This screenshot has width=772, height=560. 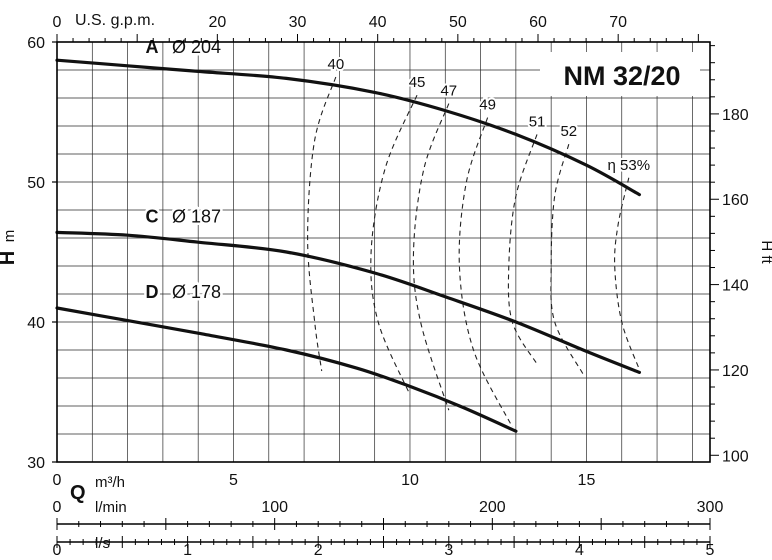 What do you see at coordinates (196, 47) in the screenshot?
I see `pump-curve-diameter: Ø 204` at bounding box center [196, 47].